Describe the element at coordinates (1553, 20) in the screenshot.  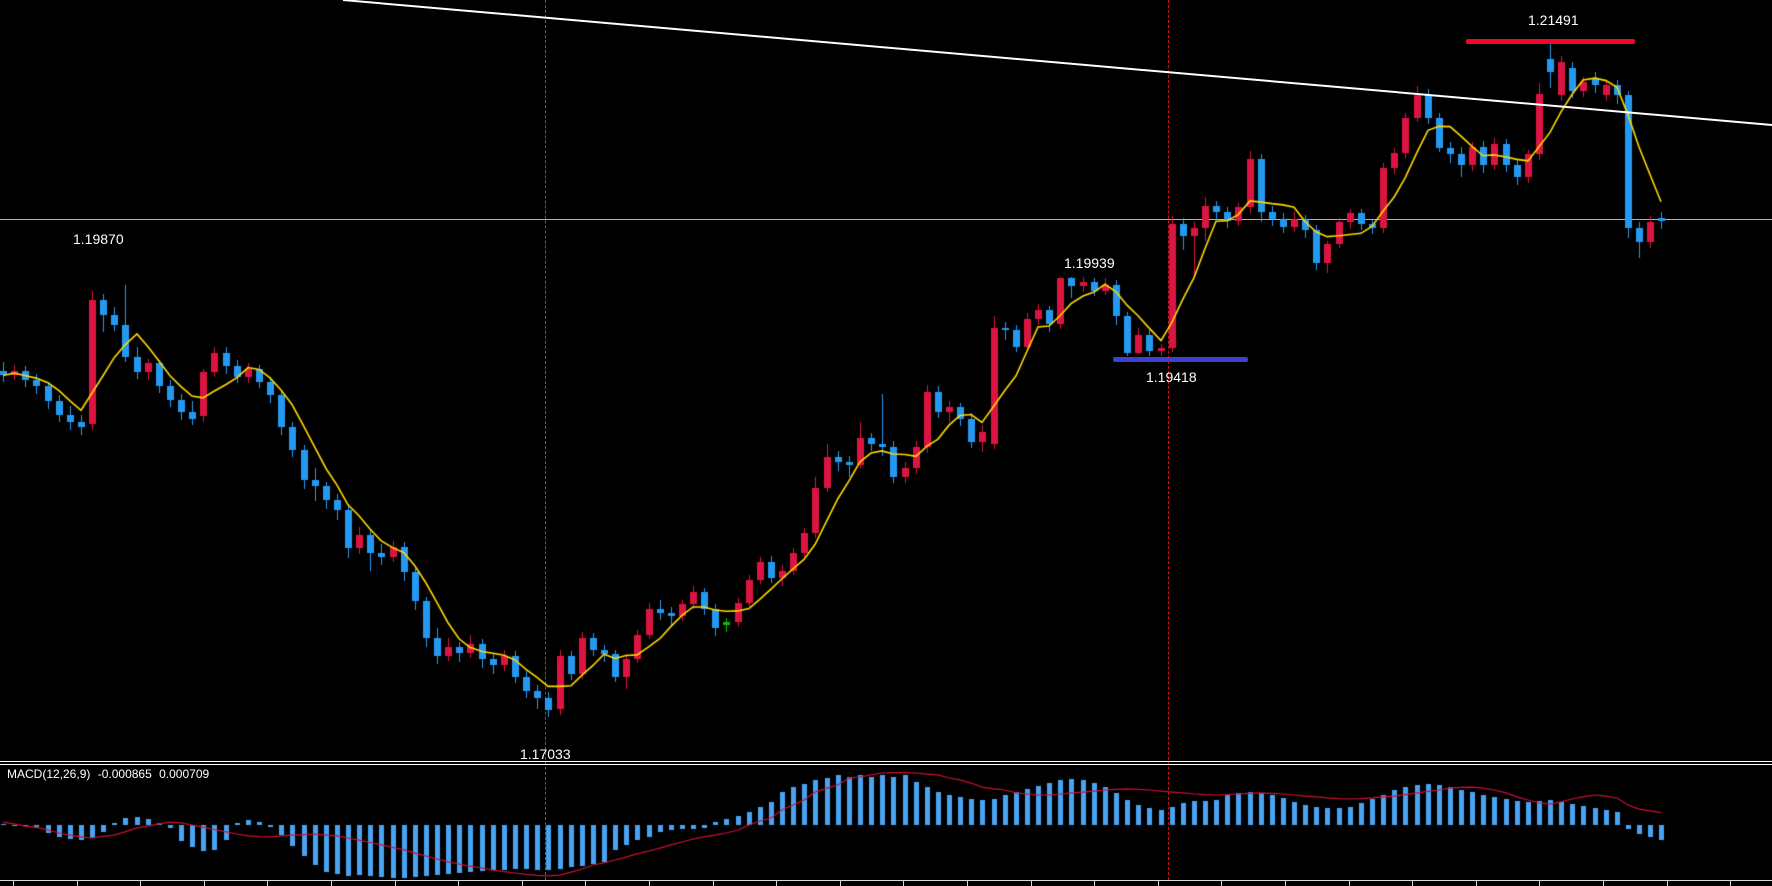
I see `price-label-121491: 1.21491` at that location.